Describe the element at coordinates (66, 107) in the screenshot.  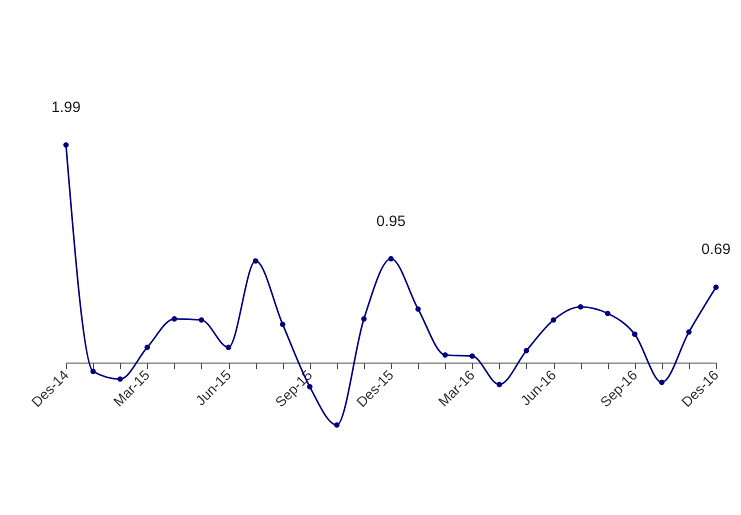
I see `data-label: 1.99` at that location.